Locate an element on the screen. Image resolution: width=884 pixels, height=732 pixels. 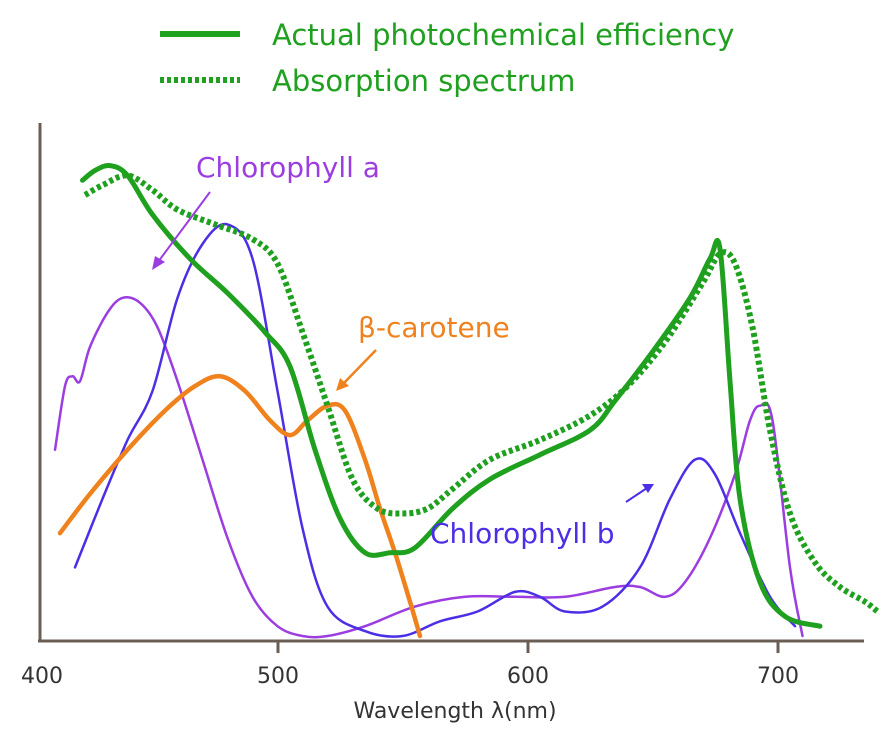
annotation-beta-carotene: β-carotene is located at coordinates (434, 327).